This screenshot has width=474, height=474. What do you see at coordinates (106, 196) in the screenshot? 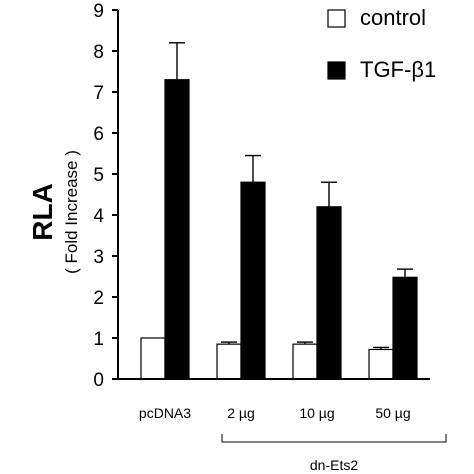
I see `y-axis: 0 1 2 3 4 5 6 7 8 9` at bounding box center [106, 196].